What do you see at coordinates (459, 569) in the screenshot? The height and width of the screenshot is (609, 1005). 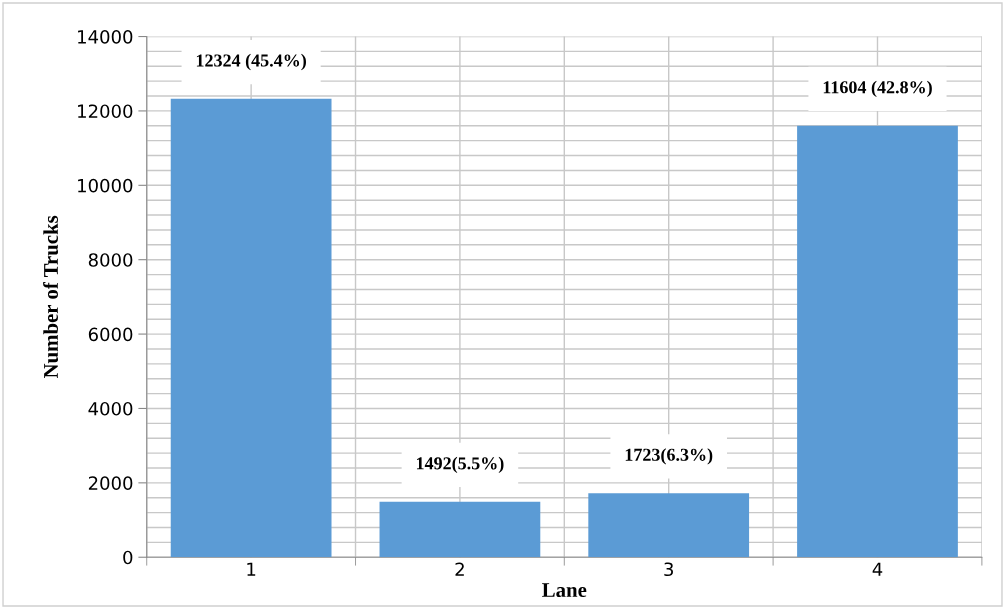 I see `x-tick-label: 2` at bounding box center [459, 569].